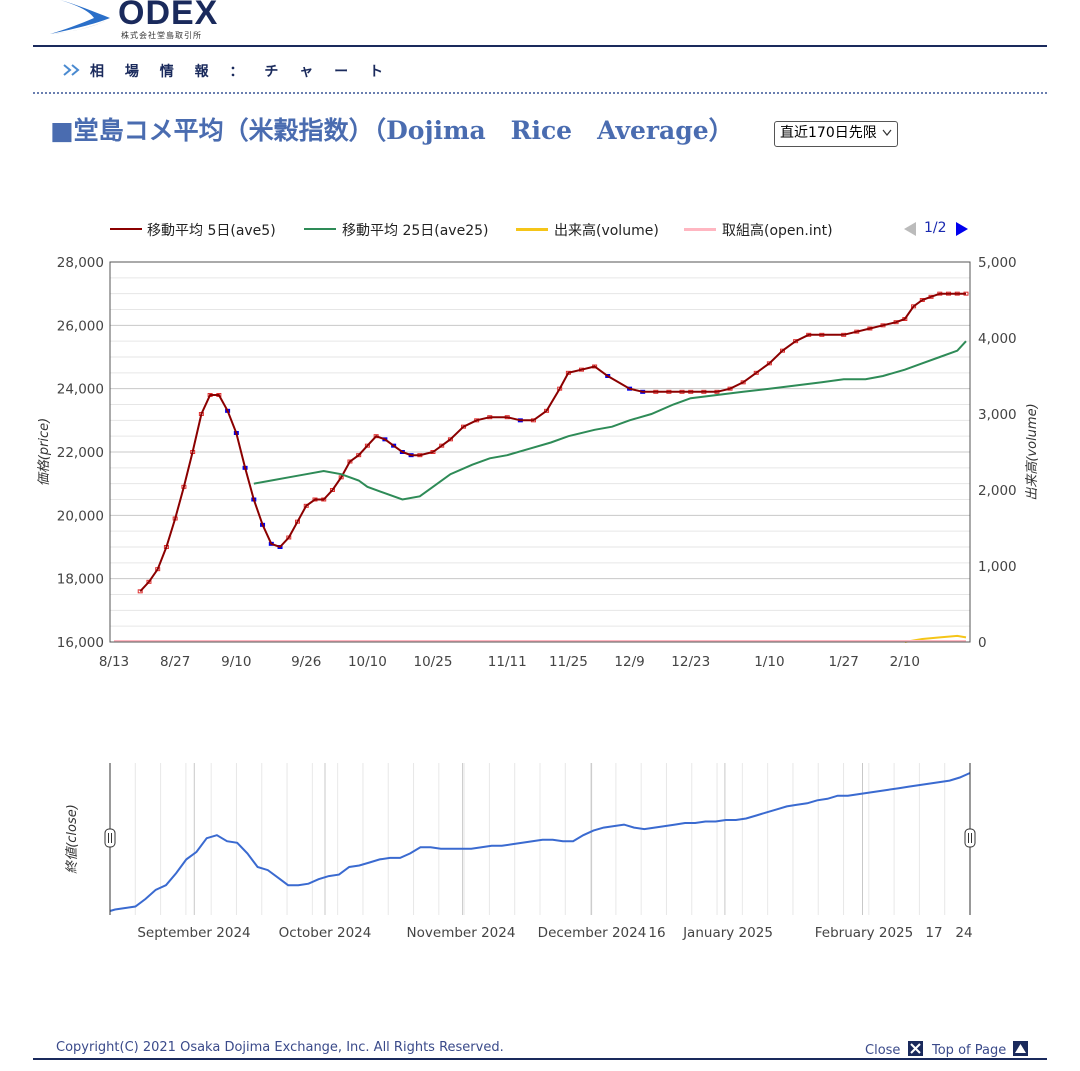  What do you see at coordinates (110, 838) in the screenshot?
I see `nav-left-handle` at bounding box center [110, 838].